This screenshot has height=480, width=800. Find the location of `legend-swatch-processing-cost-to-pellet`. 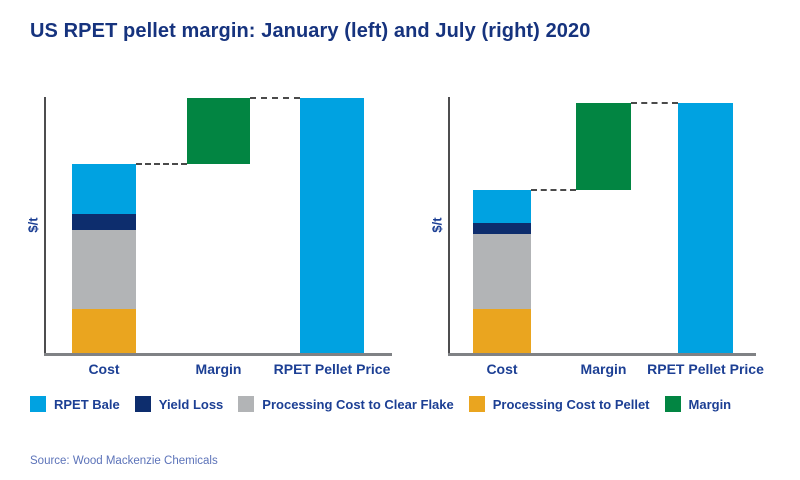

legend-swatch-processing-cost-to-pellet is located at coordinates (476, 404).